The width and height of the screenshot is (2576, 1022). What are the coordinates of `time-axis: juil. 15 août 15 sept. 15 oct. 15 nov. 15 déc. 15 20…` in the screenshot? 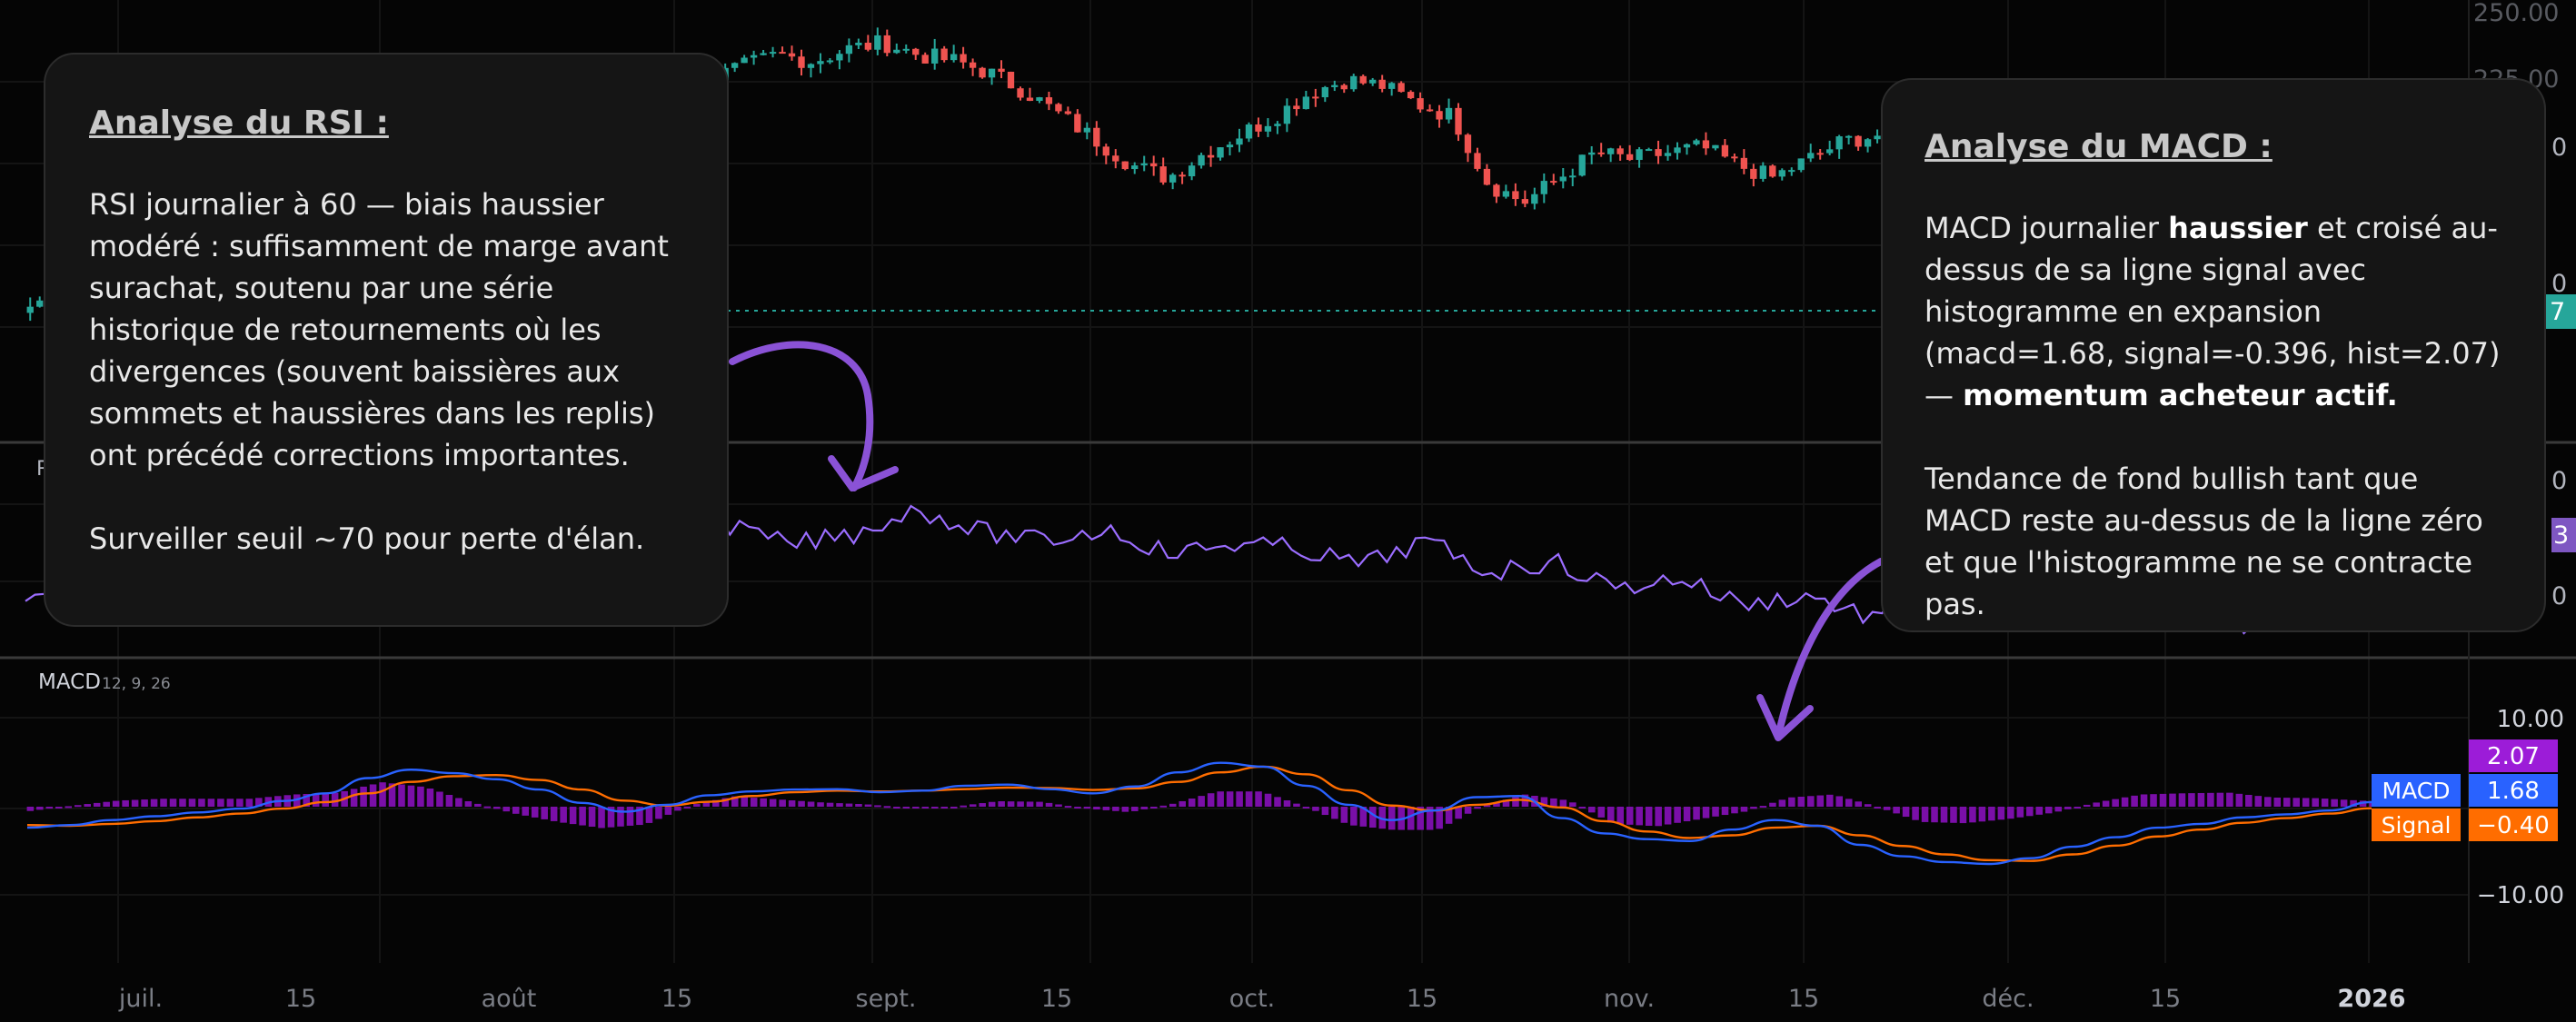 It's located at (1262, 999).